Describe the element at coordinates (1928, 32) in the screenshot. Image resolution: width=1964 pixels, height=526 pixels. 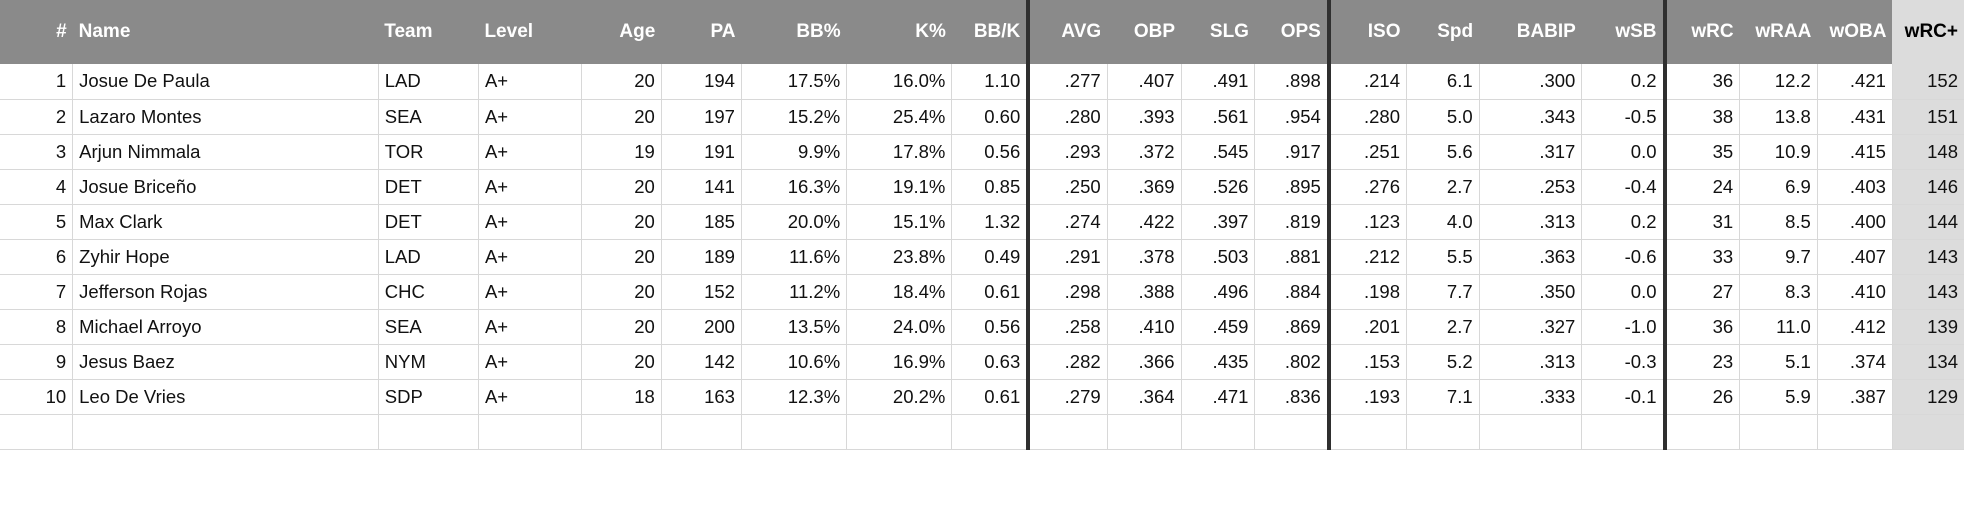
I see `column-header-wrc-plus: wRC+` at that location.